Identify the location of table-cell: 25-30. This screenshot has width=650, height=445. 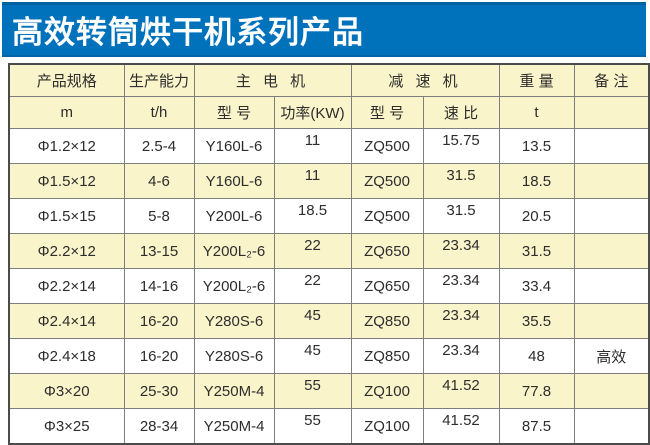
(159, 391).